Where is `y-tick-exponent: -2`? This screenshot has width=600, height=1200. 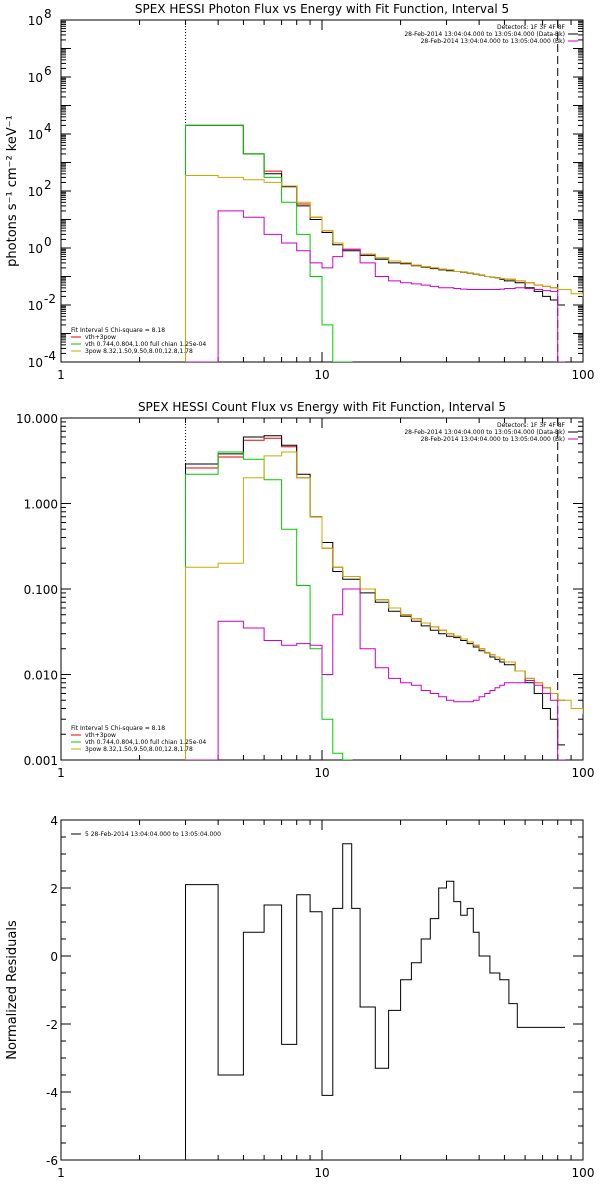 y-tick-exponent: -2 is located at coordinates (50, 299).